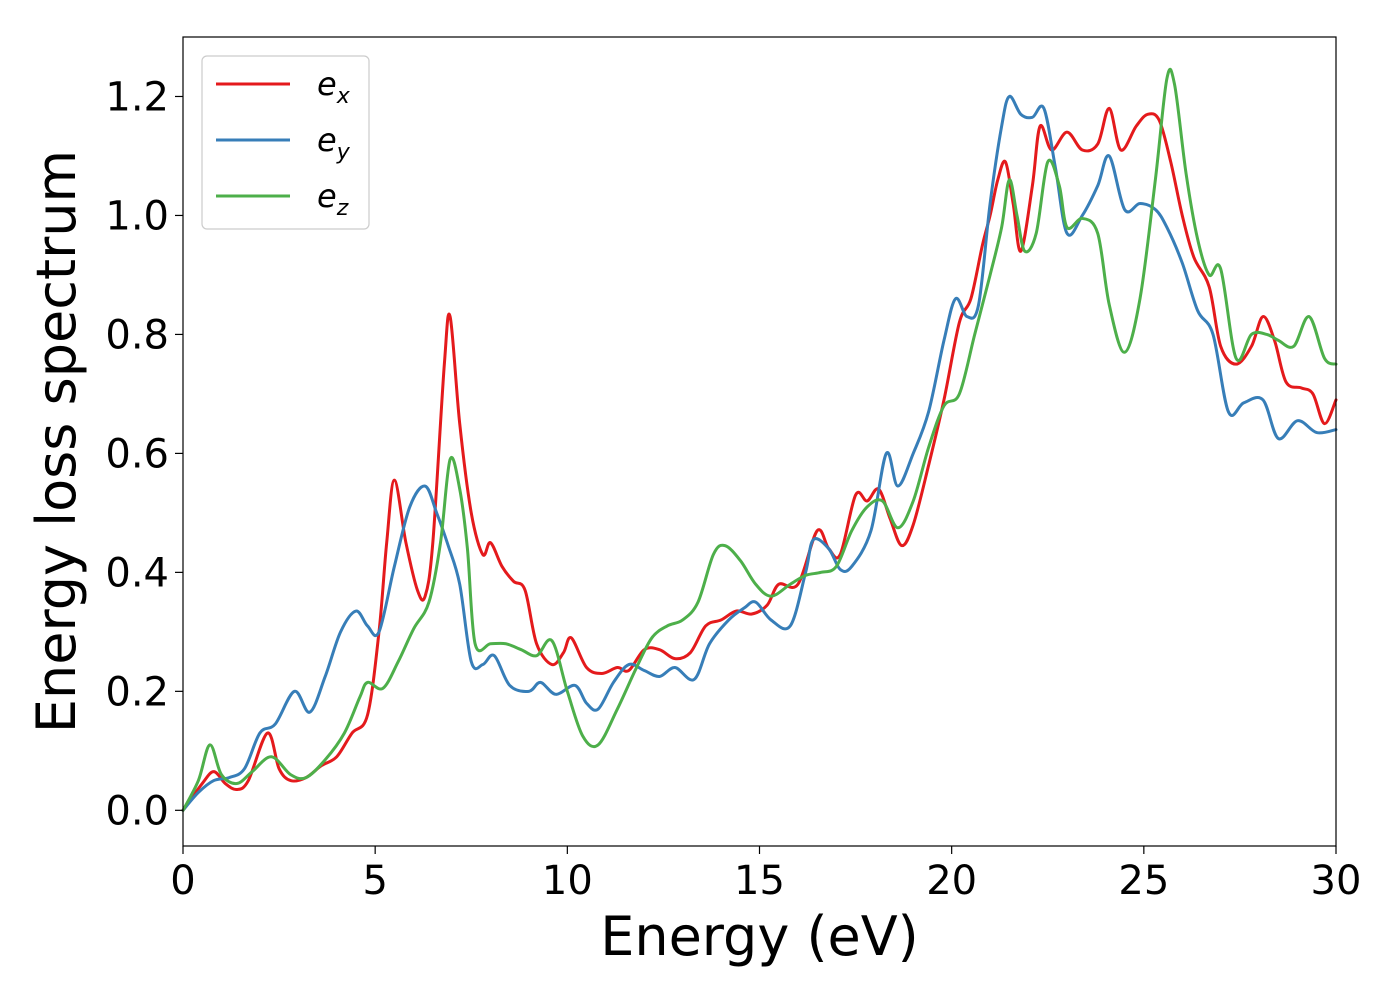  What do you see at coordinates (137, 573) in the screenshot?
I see `y-tick-label: 0.4` at bounding box center [137, 573].